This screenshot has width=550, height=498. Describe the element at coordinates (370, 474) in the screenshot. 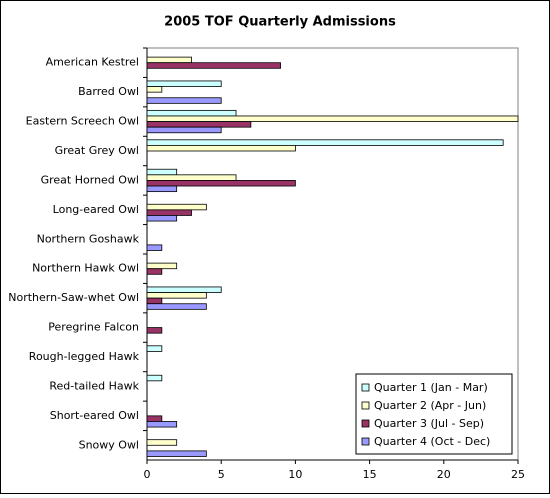

I see `x-tick-label: 15` at that location.